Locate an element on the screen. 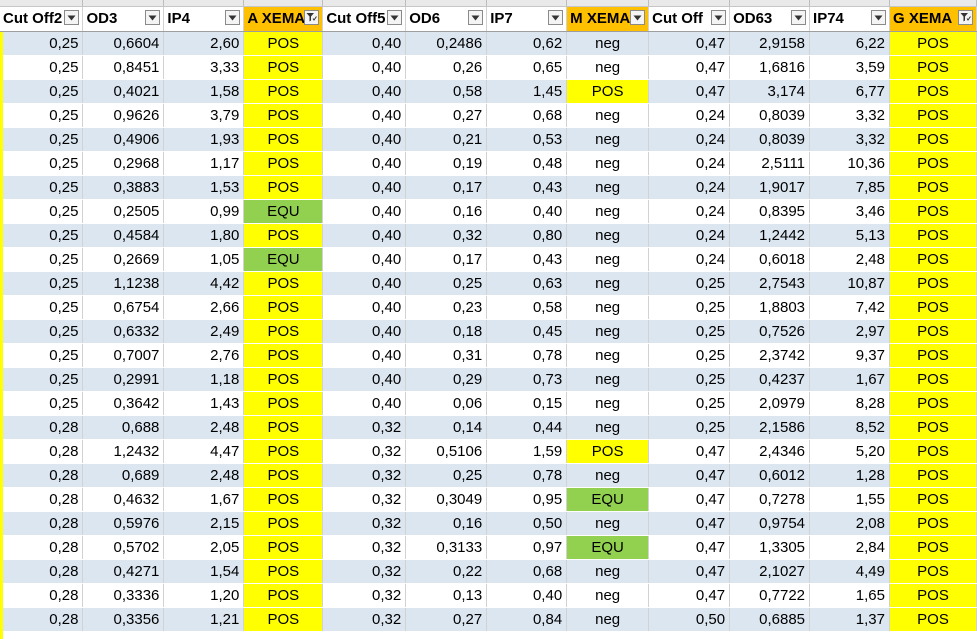 Image resolution: width=977 pixels, height=639 pixels. cell-ip4: 3,33 is located at coordinates (204, 67).